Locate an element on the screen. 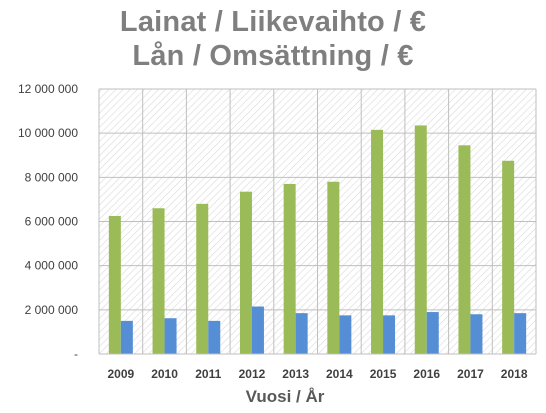  y-tick-label: 4 000 000 is located at coordinates (52, 266).